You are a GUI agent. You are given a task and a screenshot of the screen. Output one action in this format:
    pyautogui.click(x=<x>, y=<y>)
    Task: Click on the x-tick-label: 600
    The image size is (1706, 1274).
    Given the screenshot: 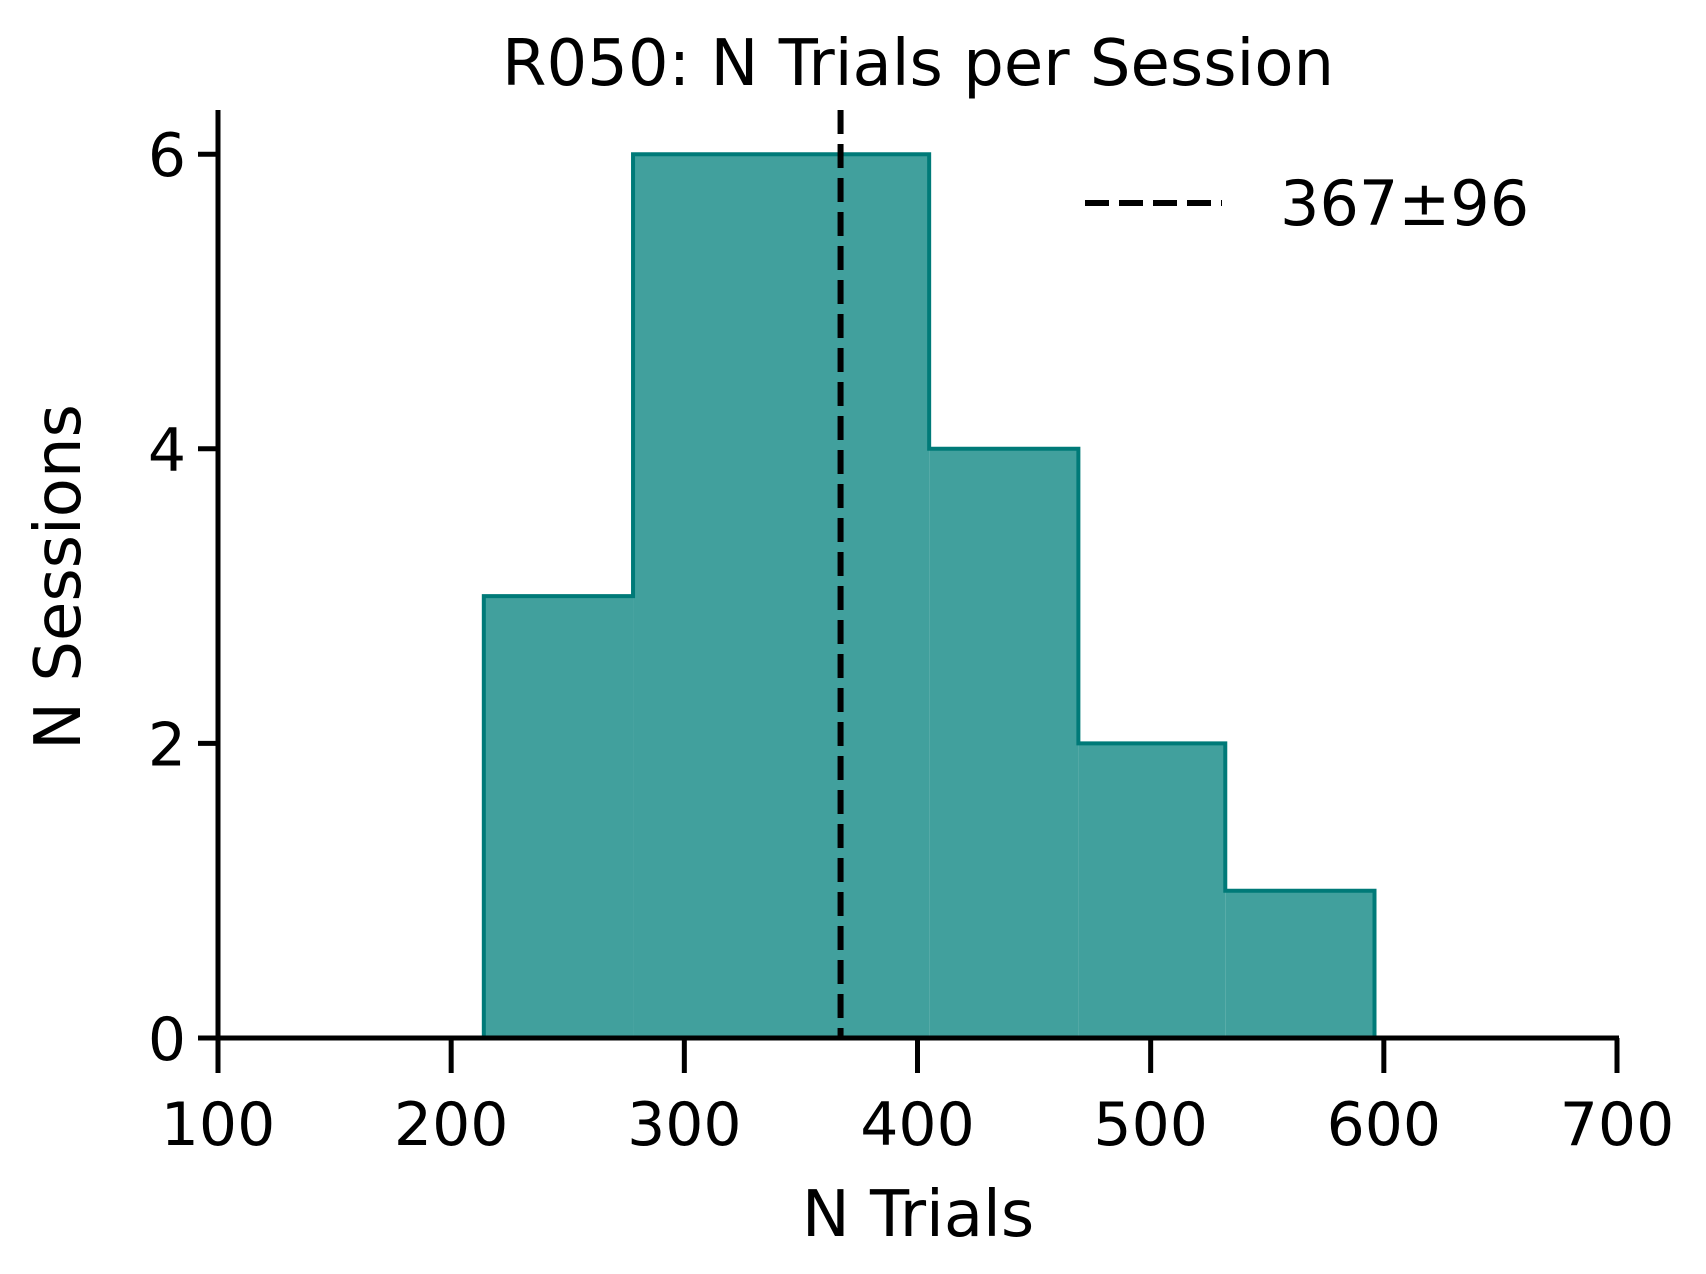 What is the action you would take?
    pyautogui.click(x=1384, y=1125)
    